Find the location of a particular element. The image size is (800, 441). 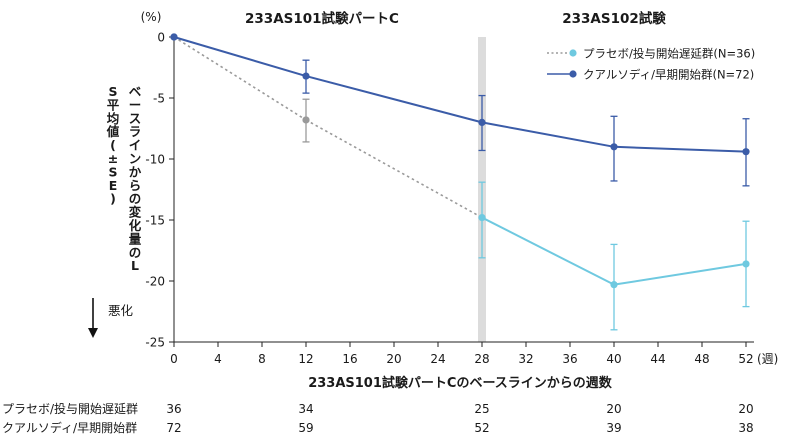

legend-label-1: クアルソディ/早期開始群(N=72) is located at coordinates (668, 75).